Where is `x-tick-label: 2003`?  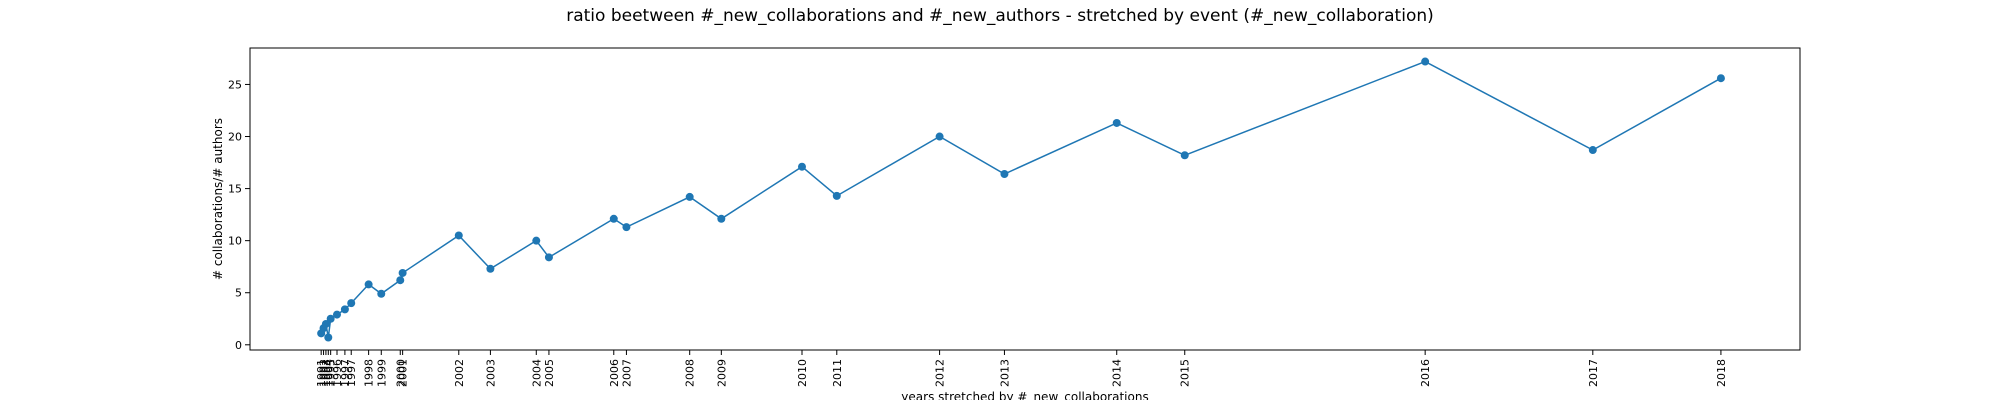 x-tick-label: 2003 is located at coordinates (490, 373).